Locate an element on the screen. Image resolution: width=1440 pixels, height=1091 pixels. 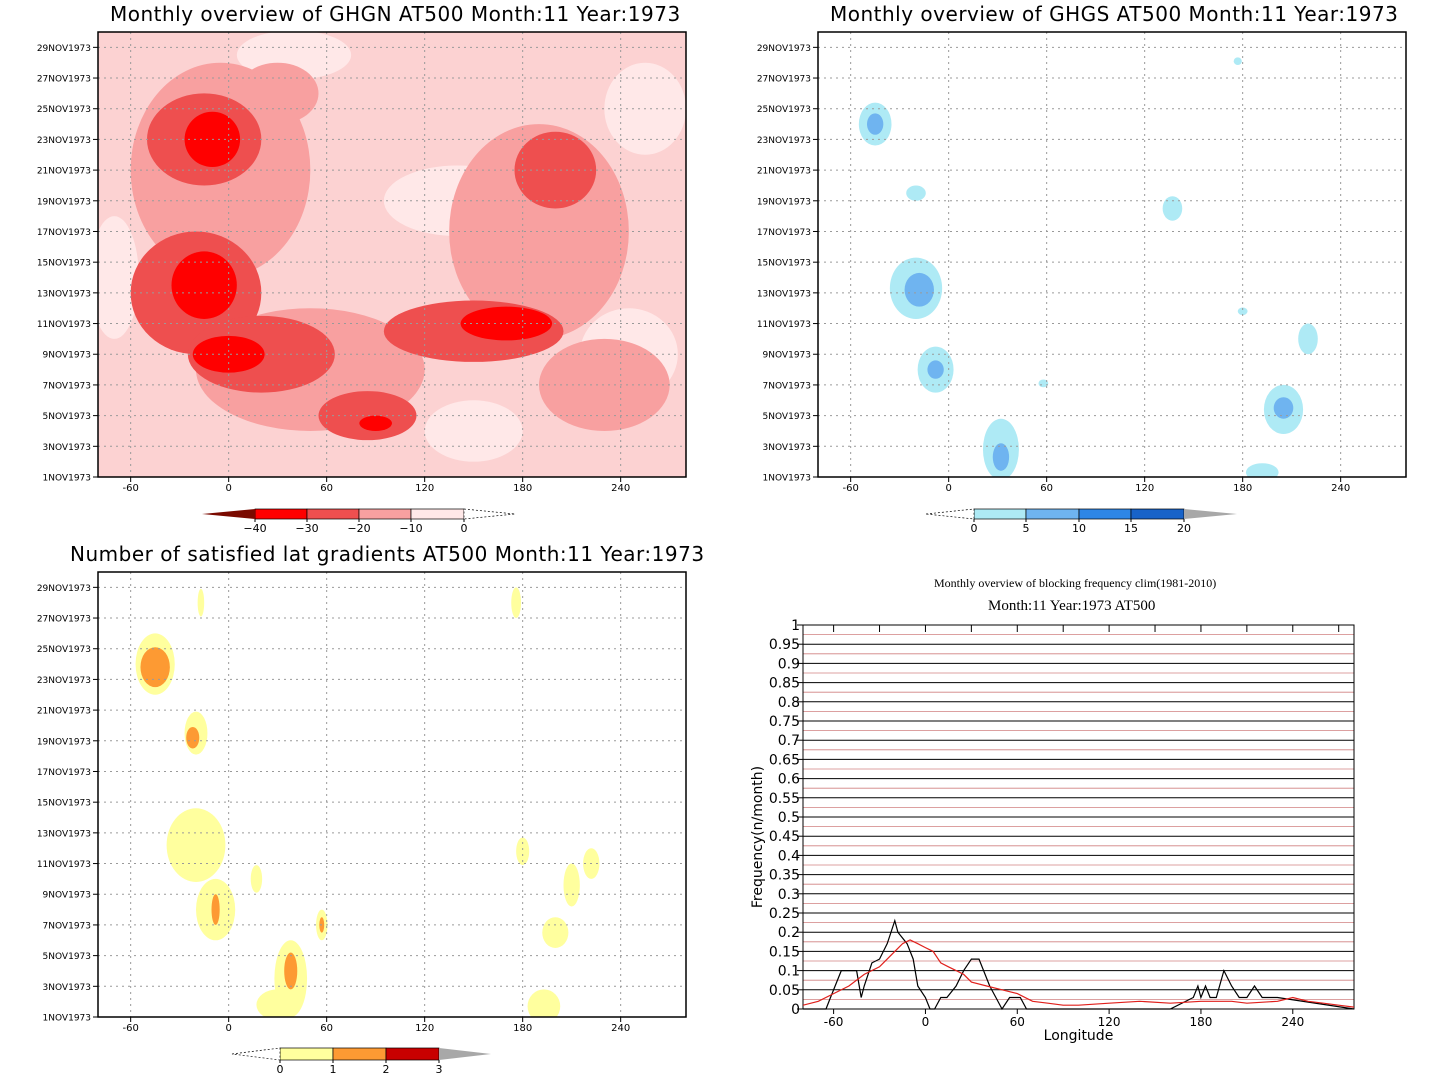
y-tick-label: 13NOV1973 is located at coordinates (64, 294).